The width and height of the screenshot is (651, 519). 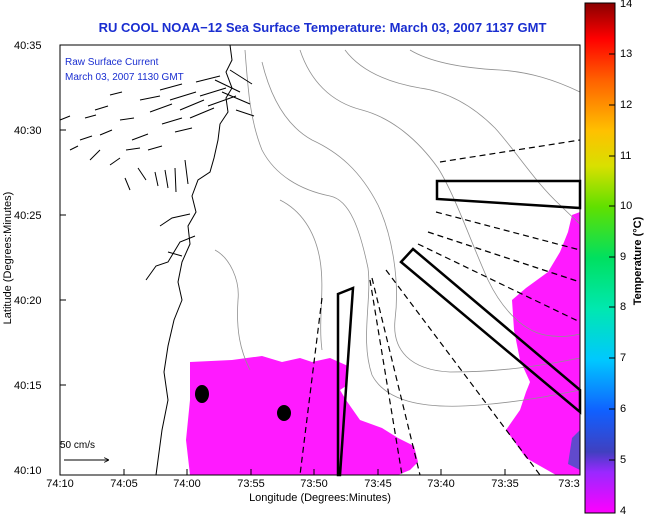 What do you see at coordinates (505, 484) in the screenshot?
I see `x-tick: 73:35` at bounding box center [505, 484].